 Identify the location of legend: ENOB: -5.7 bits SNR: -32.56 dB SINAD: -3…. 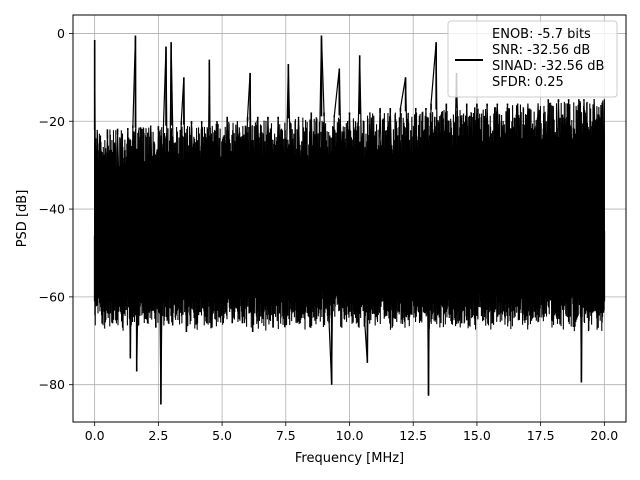
(532, 59).